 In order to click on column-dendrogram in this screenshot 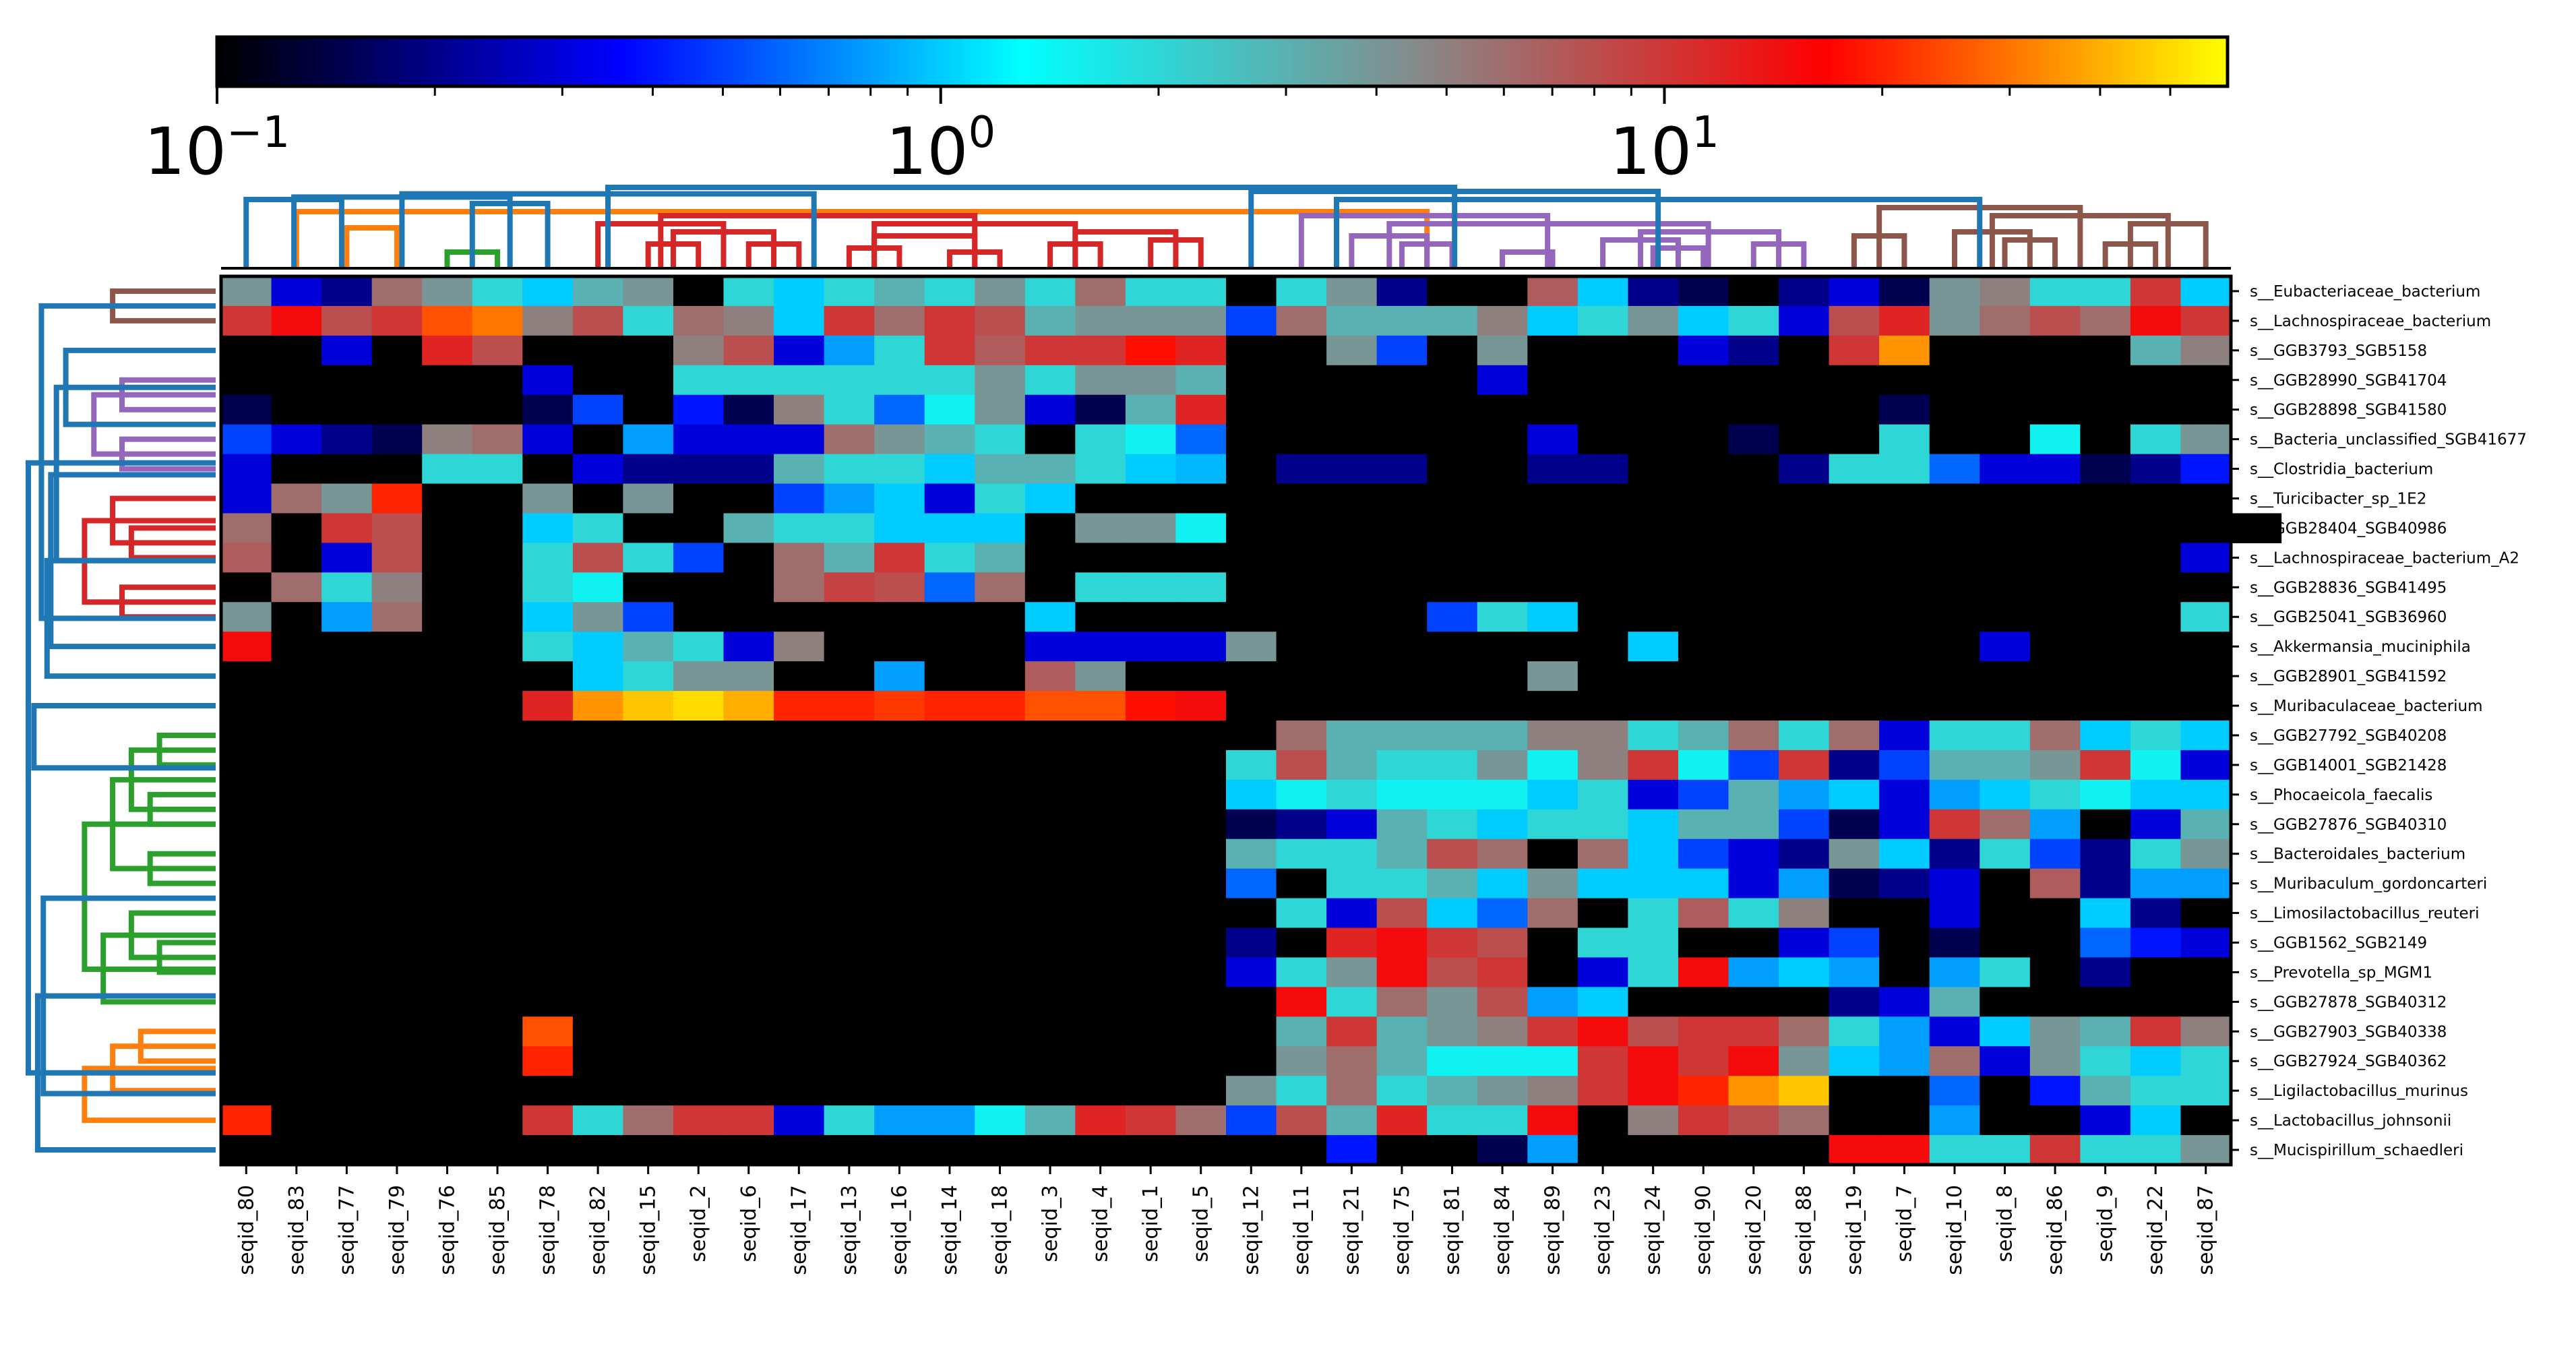, I will do `click(1226, 227)`.